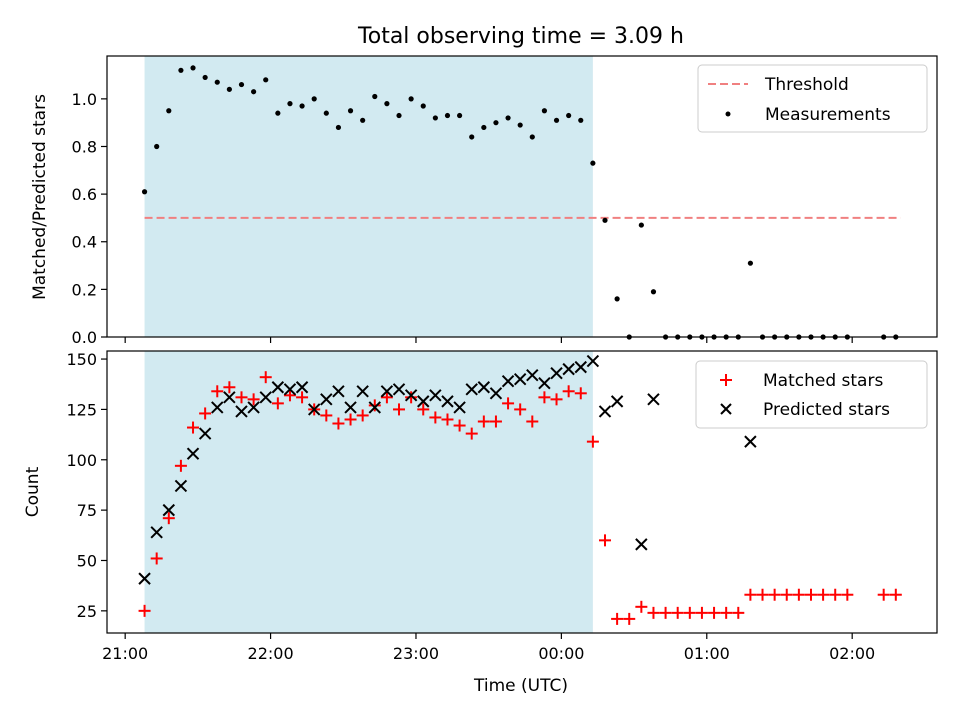  What do you see at coordinates (828, 115) in the screenshot?
I see `legend-measurements-label: Measurements` at bounding box center [828, 115].